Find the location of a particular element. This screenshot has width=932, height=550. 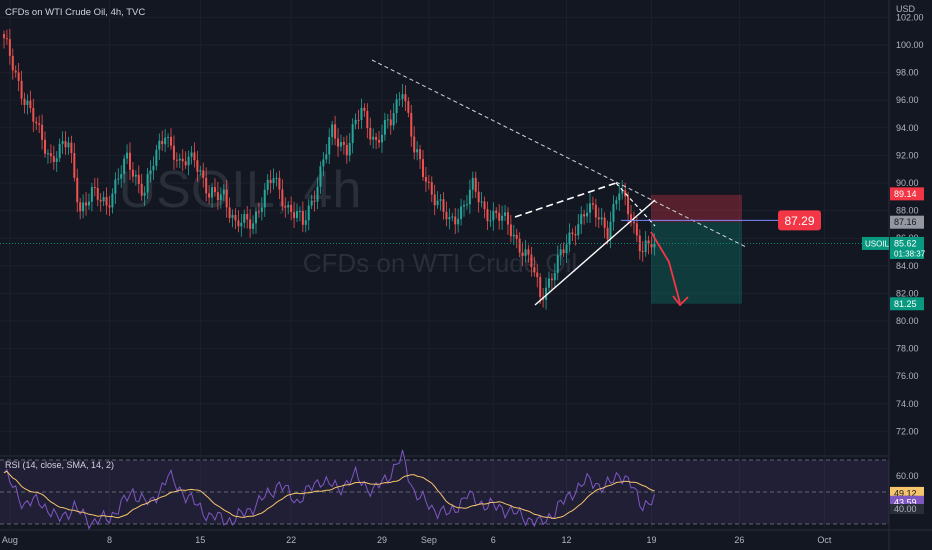

projection-line is located at coordinates (635, 204).